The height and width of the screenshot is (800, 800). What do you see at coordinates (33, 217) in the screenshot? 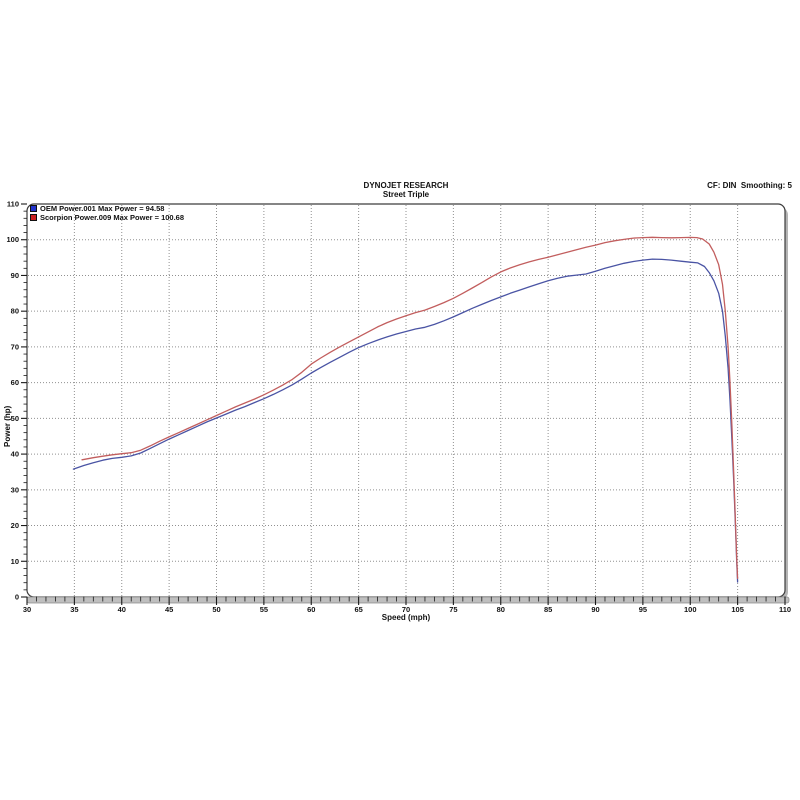
I see `series-swatch-scorpion-icon` at bounding box center [33, 217].